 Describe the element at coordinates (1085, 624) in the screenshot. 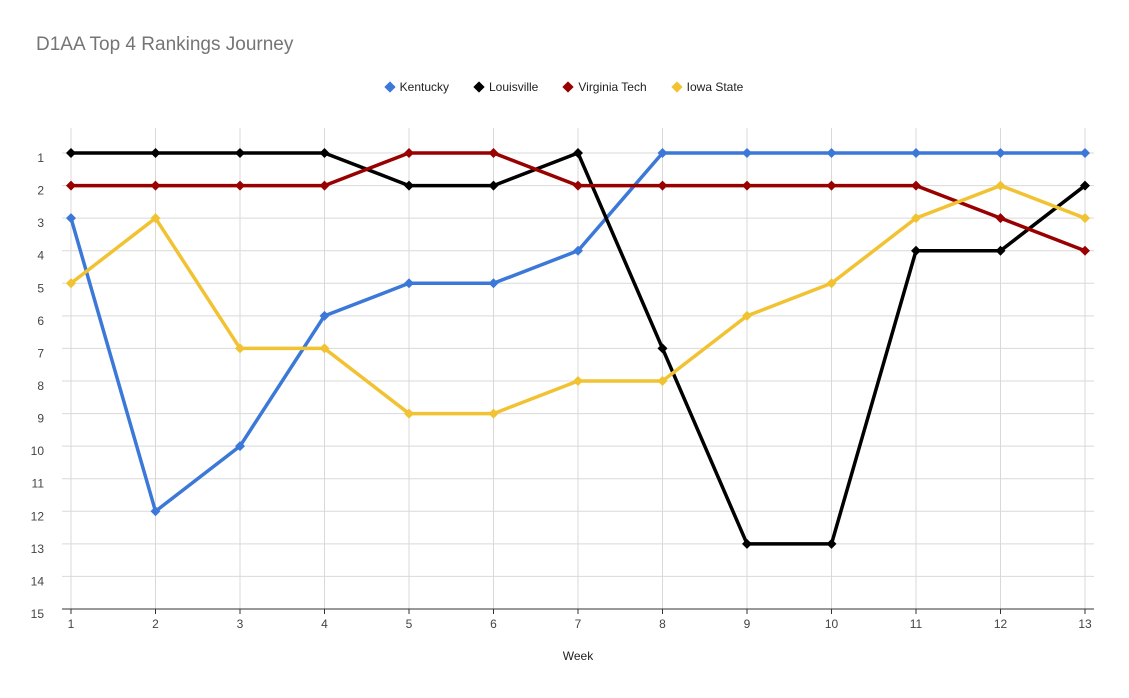

I see `x-tick-label-13: 13` at that location.